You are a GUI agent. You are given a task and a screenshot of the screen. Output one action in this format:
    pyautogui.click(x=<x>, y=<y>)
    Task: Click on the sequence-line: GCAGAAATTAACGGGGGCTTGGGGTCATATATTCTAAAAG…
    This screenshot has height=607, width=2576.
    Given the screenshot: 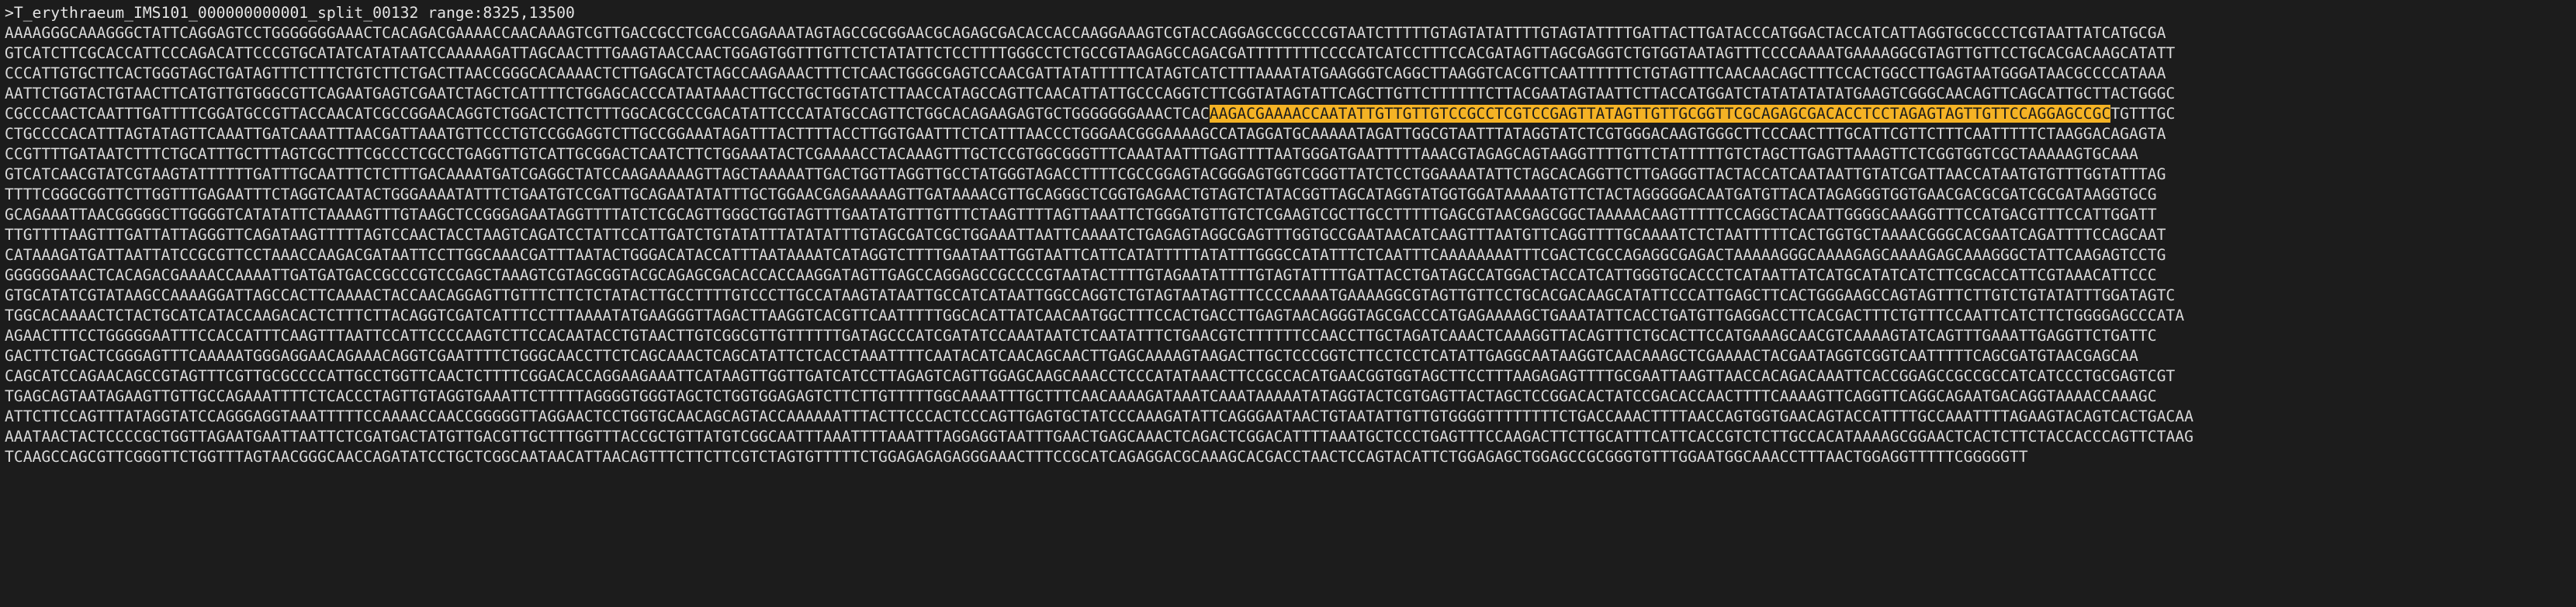 What is the action you would take?
    pyautogui.click(x=1288, y=215)
    